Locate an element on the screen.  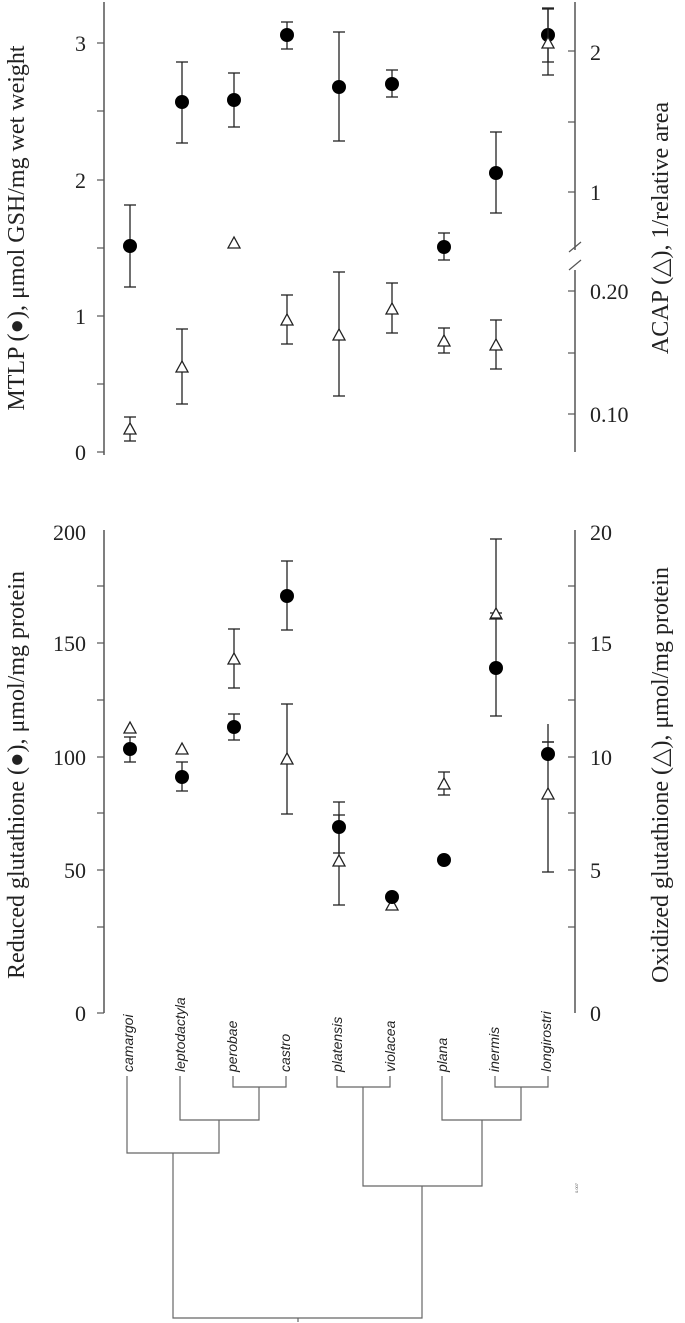
bottom-left-tick-150: 150 is located at coordinates (69, 643).